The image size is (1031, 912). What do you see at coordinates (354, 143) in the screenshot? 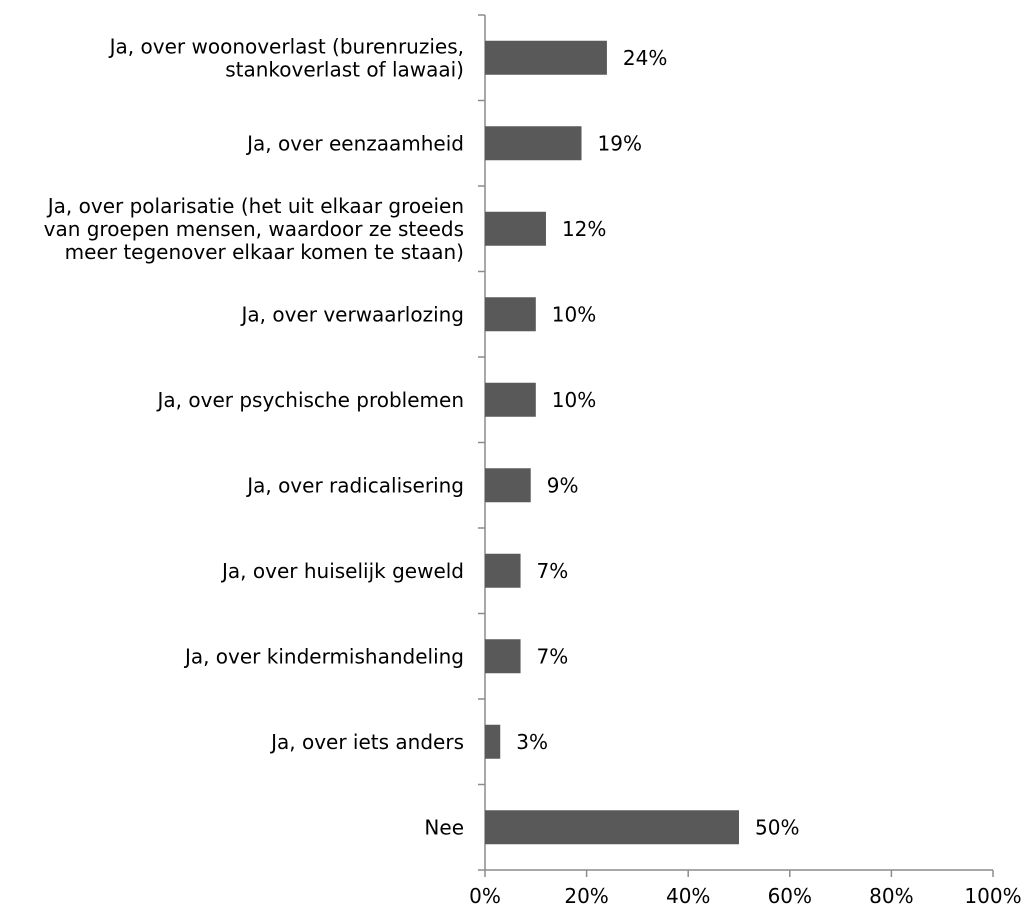
I see `category-label: Ja, over eenzaamheid` at bounding box center [354, 143].